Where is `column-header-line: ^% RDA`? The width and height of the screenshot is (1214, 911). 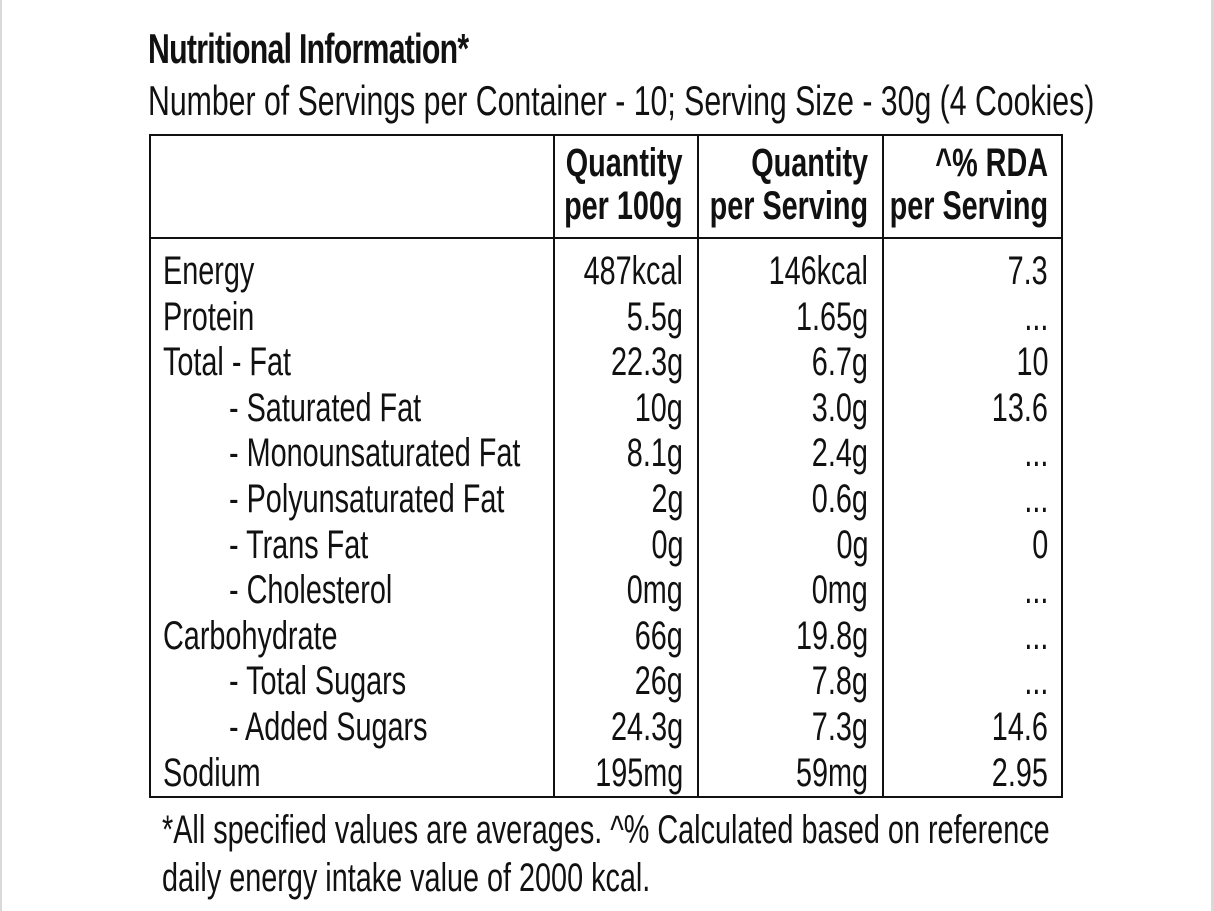
column-header-line: ^% RDA is located at coordinates (991, 163).